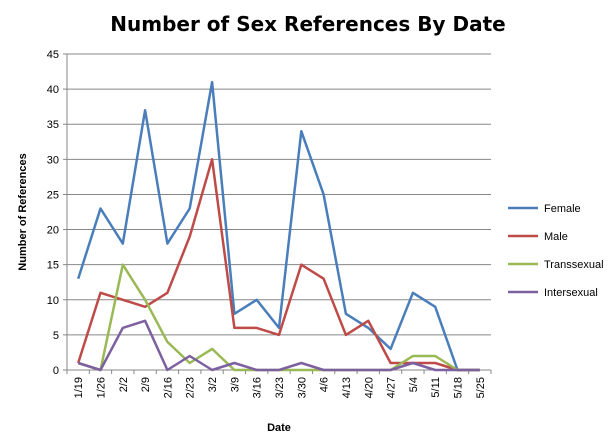 The width and height of the screenshot is (615, 446). What do you see at coordinates (302, 387) in the screenshot?
I see `x-tick-label: 3/30` at bounding box center [302, 387].